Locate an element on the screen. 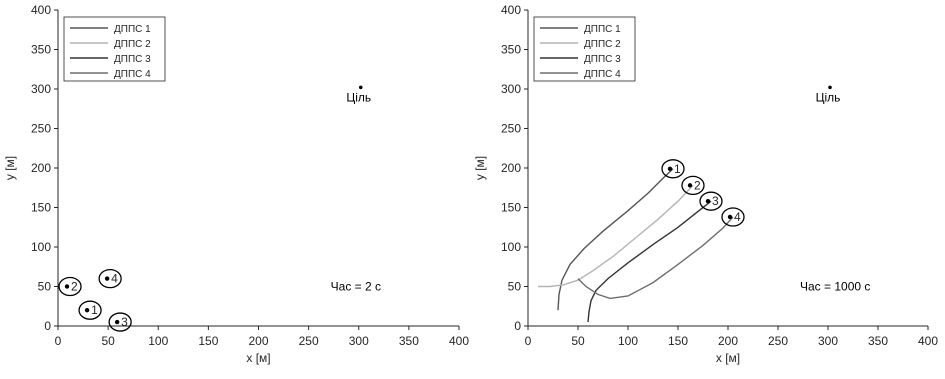  chart2-legend: ДППС 1 ДППС 2 ДППС 3 ДППС 4 is located at coordinates (584, 49).